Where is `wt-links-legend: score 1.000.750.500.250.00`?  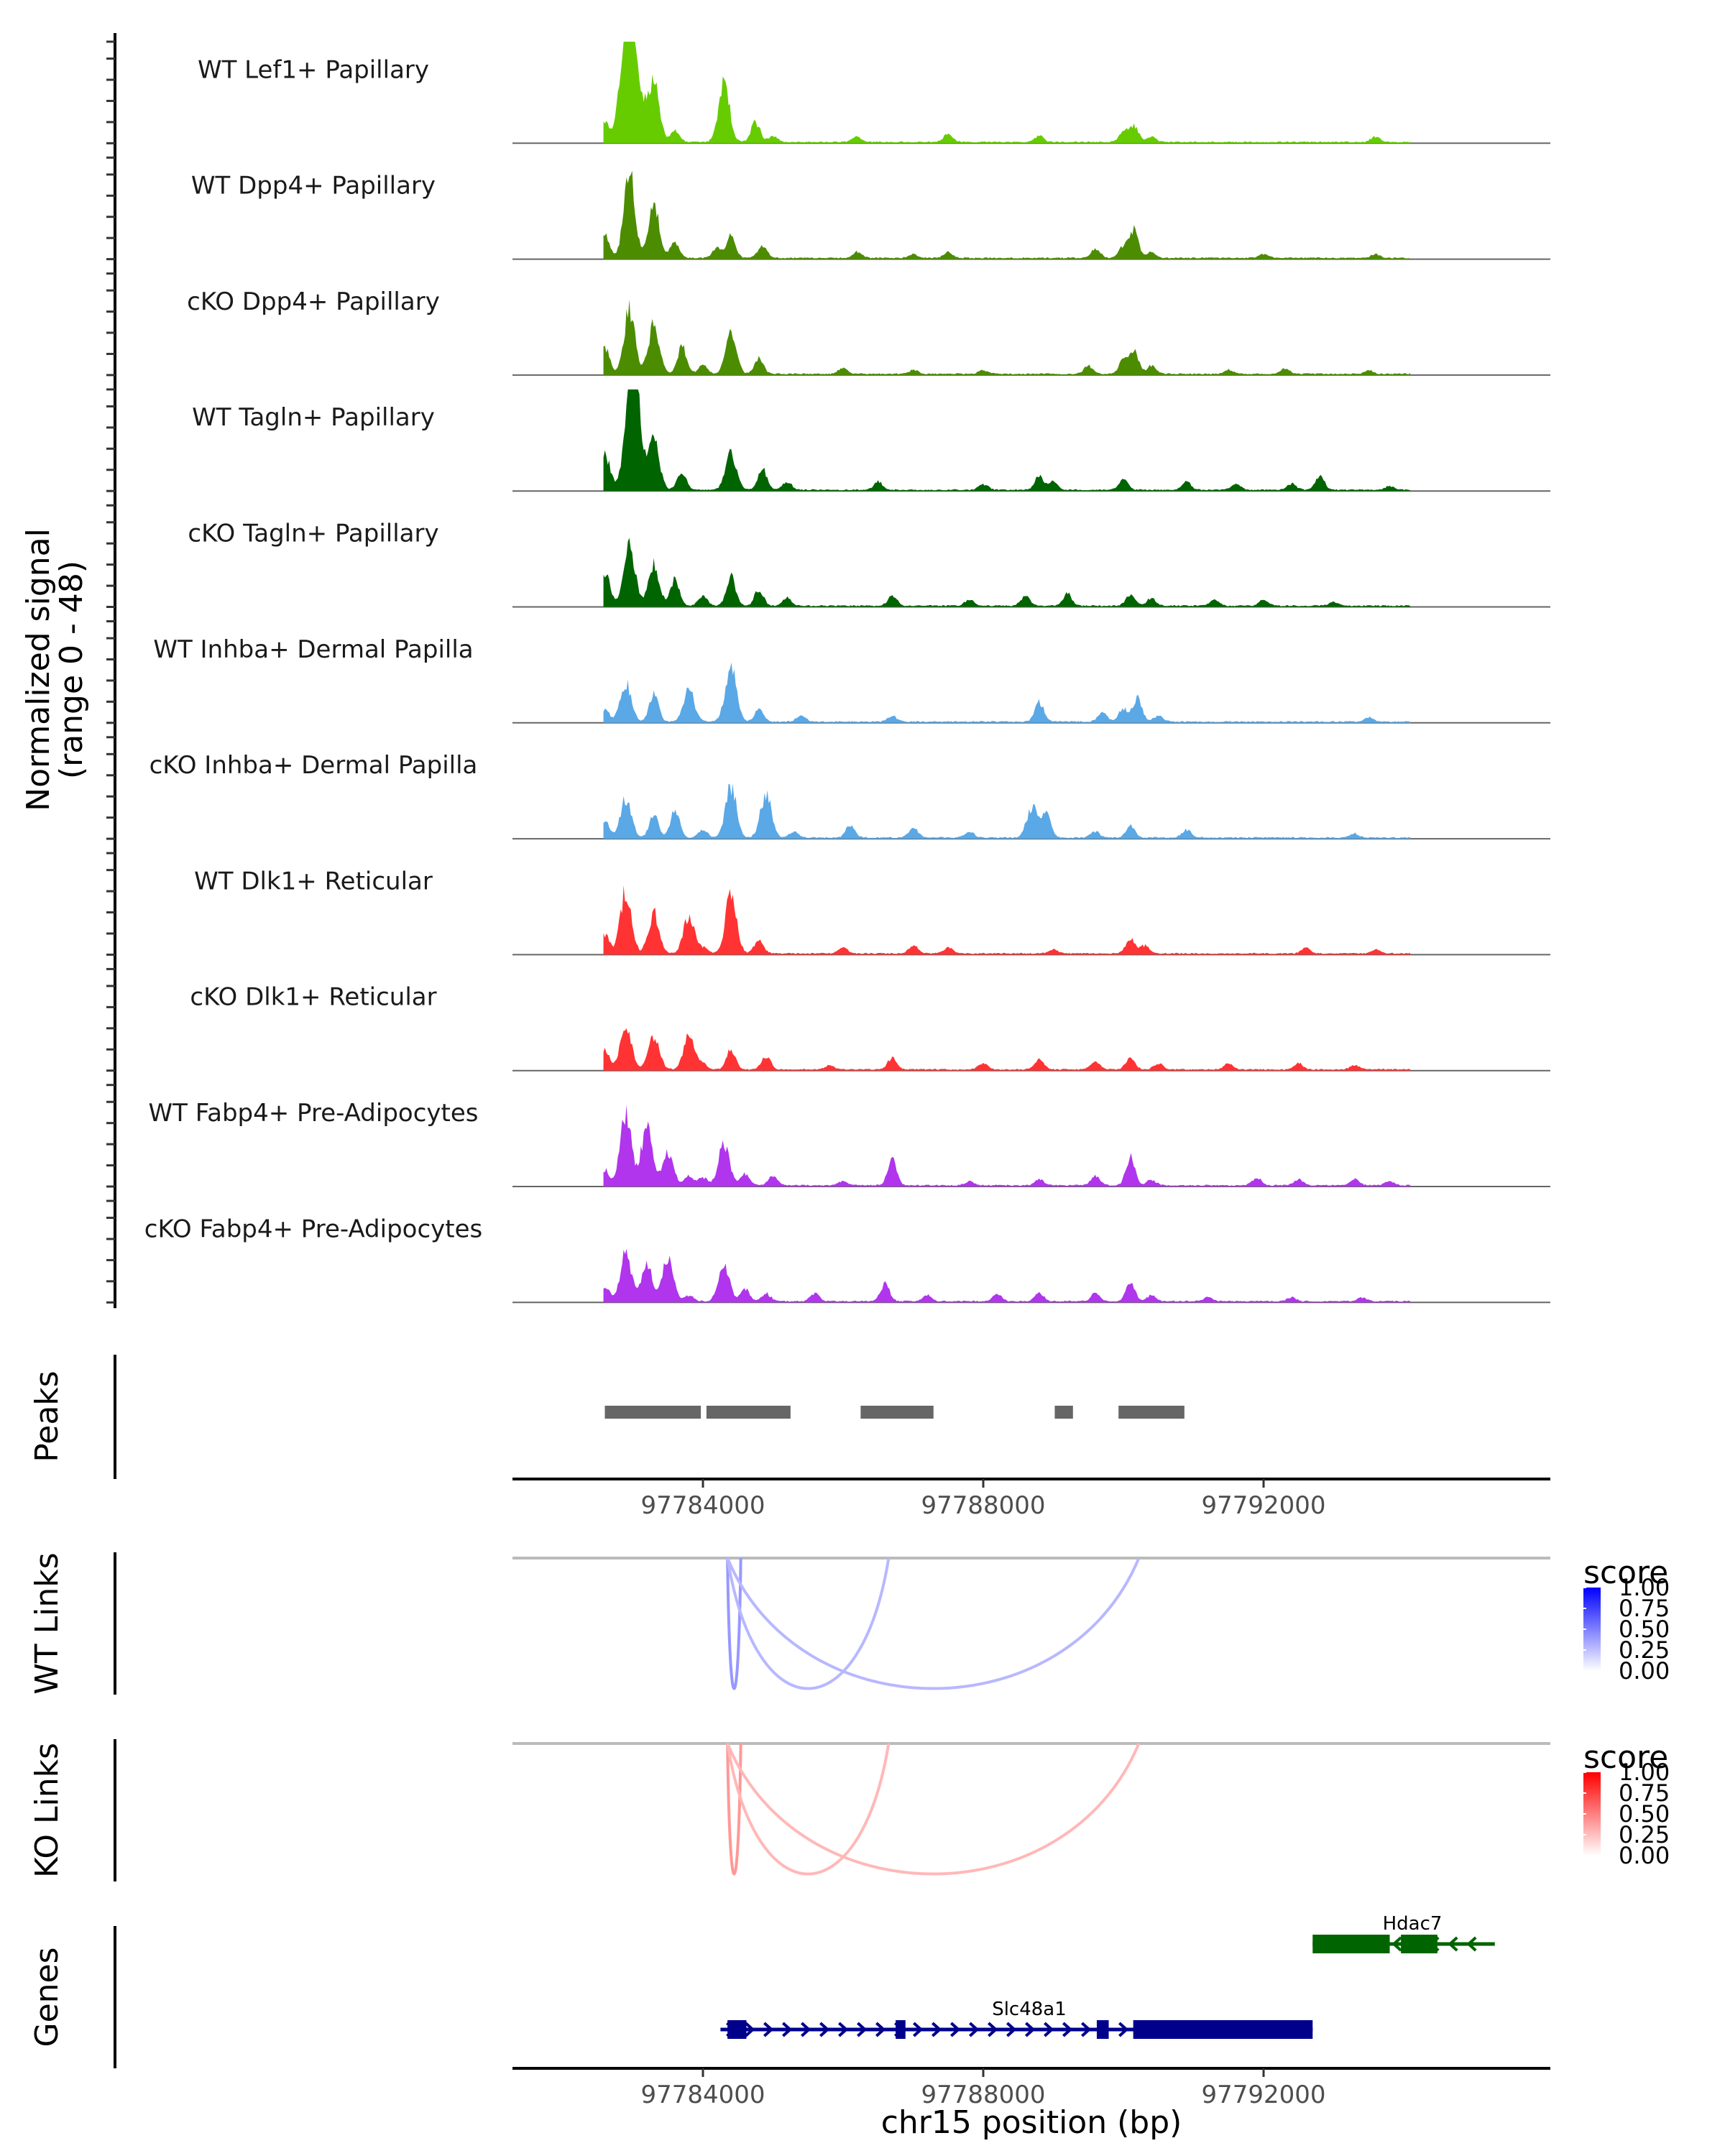
wt-links-legend: score 1.000.750.500.250.00 is located at coordinates (1626, 1619).